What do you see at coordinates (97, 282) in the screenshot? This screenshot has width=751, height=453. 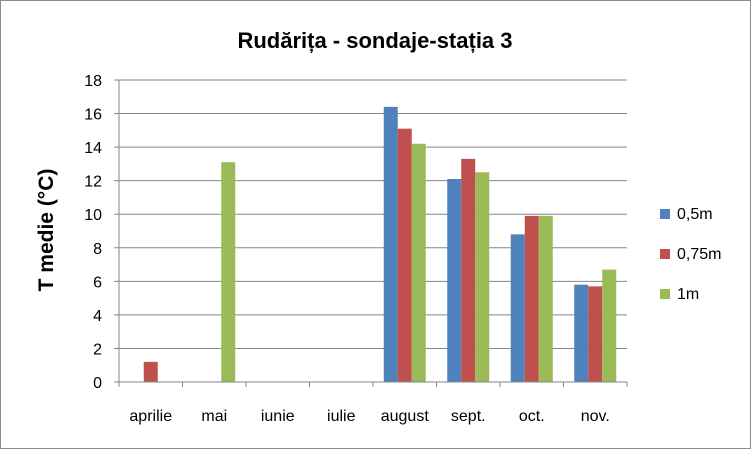 I see `y-tick-label: 6` at bounding box center [97, 282].